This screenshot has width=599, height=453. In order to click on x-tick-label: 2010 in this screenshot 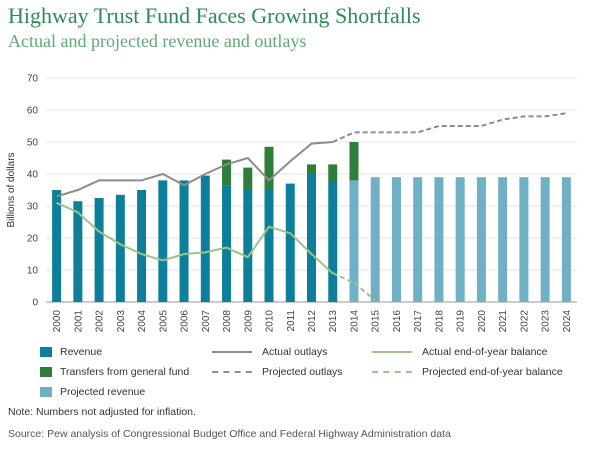, I will do `click(270, 321)`.